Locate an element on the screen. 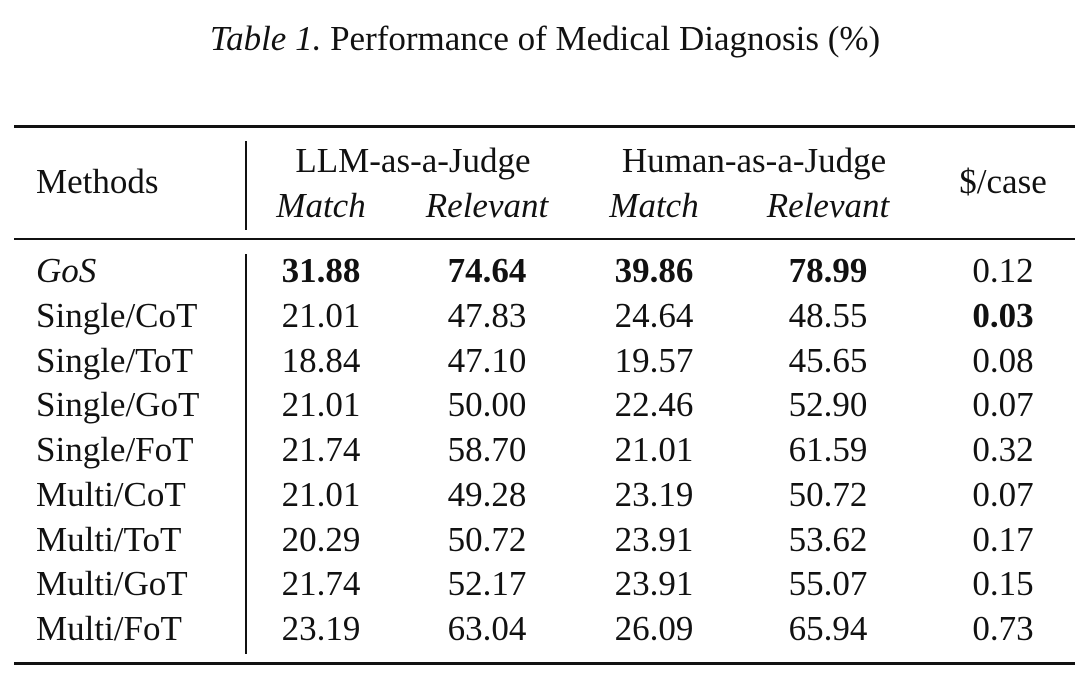  method-cell: Multi/FoT is located at coordinates (109, 628).